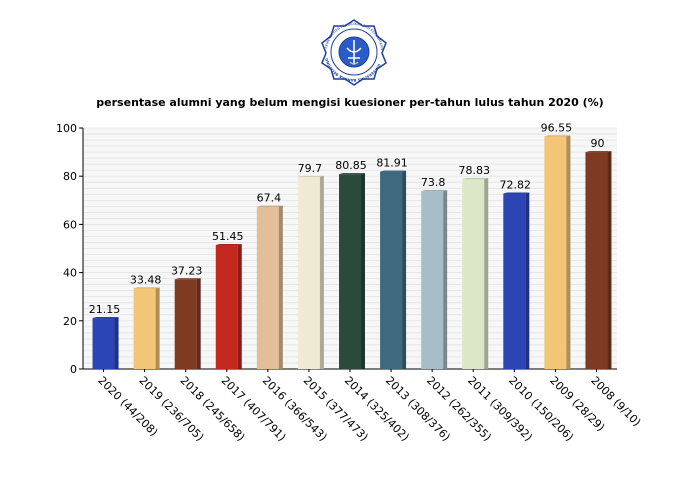 Image resolution: width=700 pixels, height=500 pixels. What do you see at coordinates (474, 170) in the screenshot?
I see `value-label: 78.83` at bounding box center [474, 170].